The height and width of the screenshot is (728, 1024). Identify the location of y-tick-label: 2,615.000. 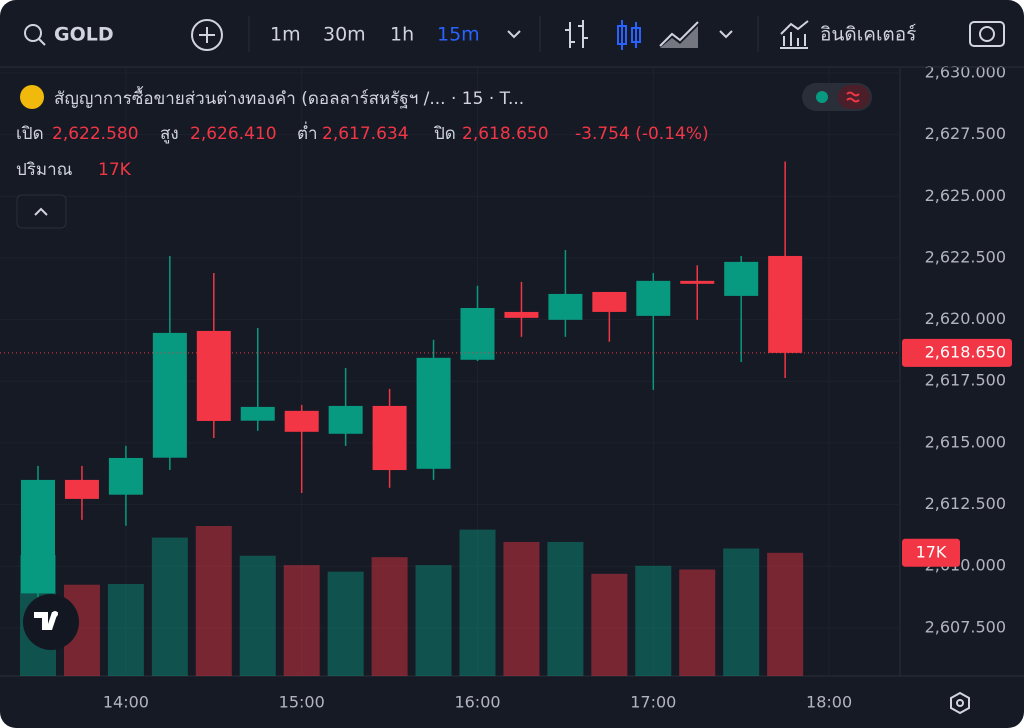
(965, 441).